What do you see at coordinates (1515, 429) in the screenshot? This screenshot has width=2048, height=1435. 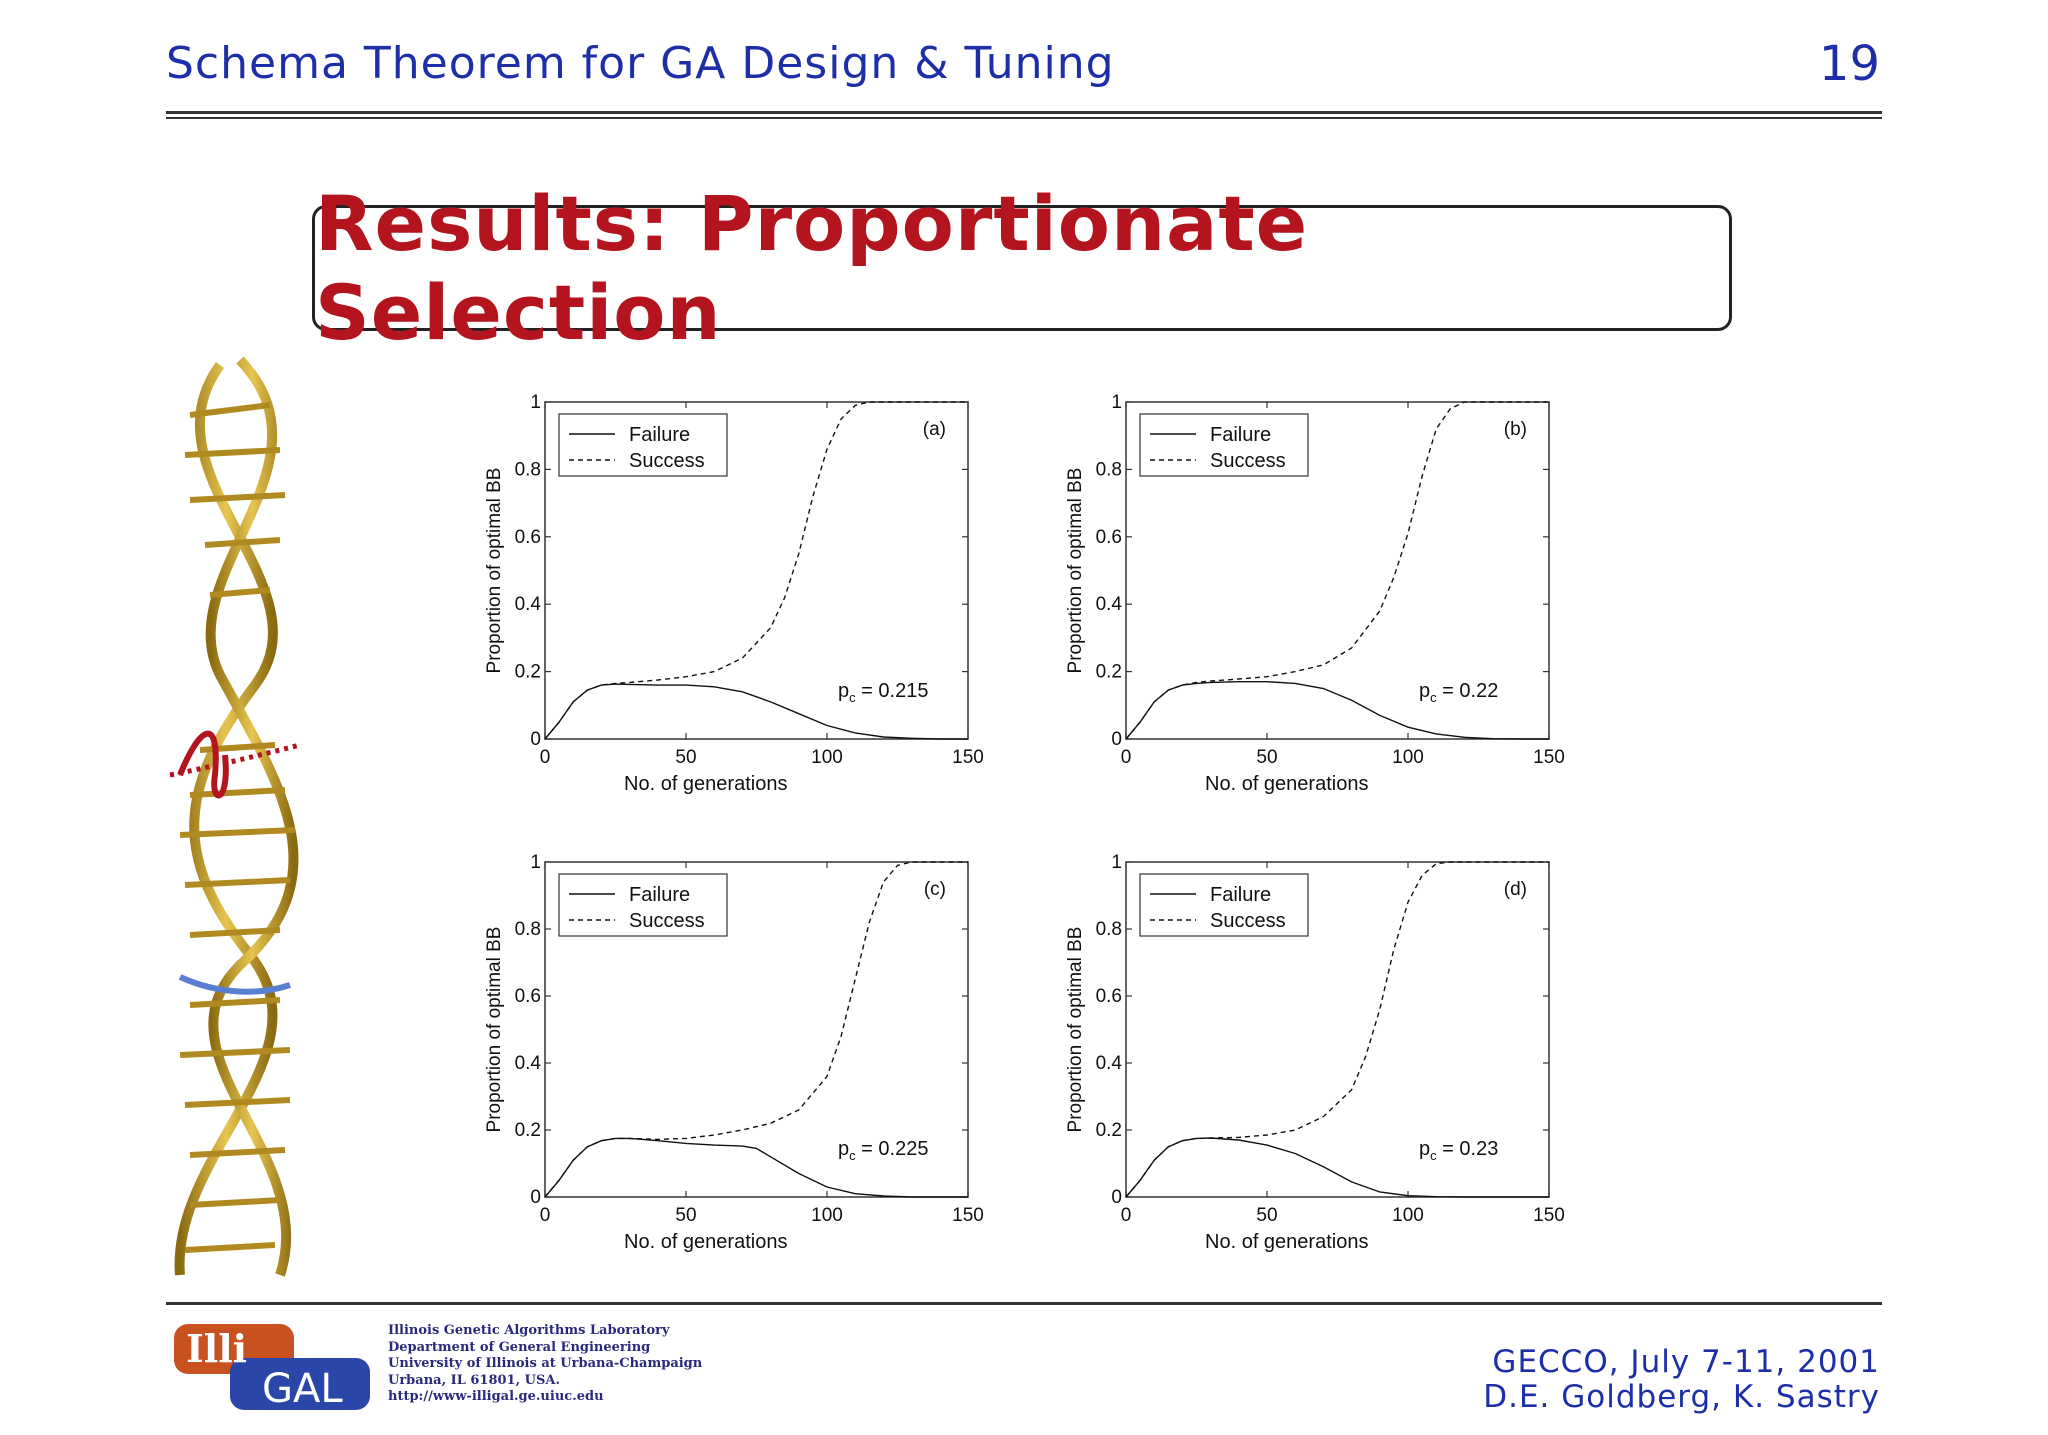 I see `panel-label: (b)` at bounding box center [1515, 429].